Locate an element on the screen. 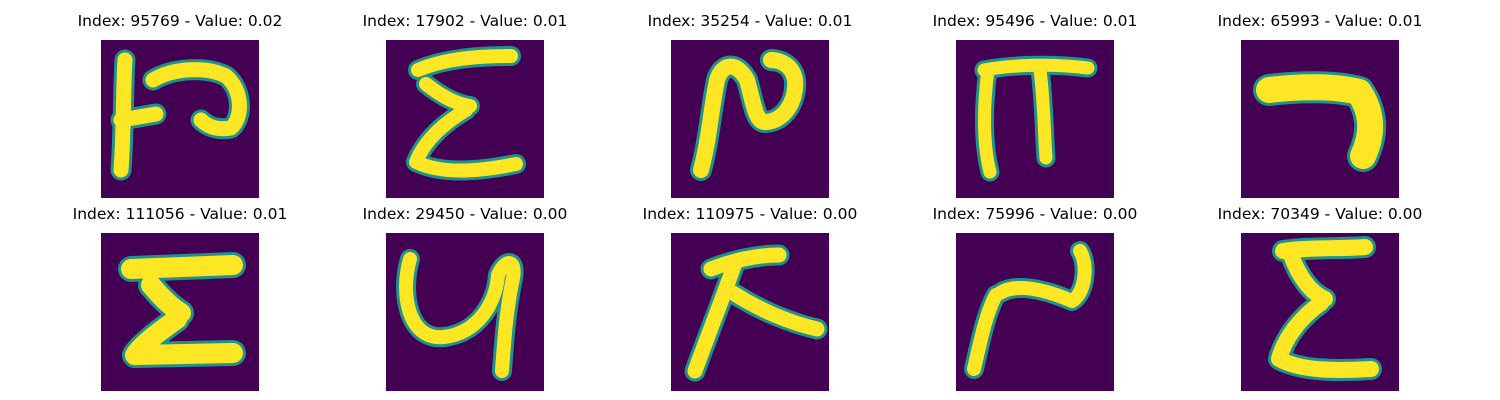 The width and height of the screenshot is (1500, 400). grid-cell: Index: 29450 - Value: 0.00 is located at coordinates (465, 295).